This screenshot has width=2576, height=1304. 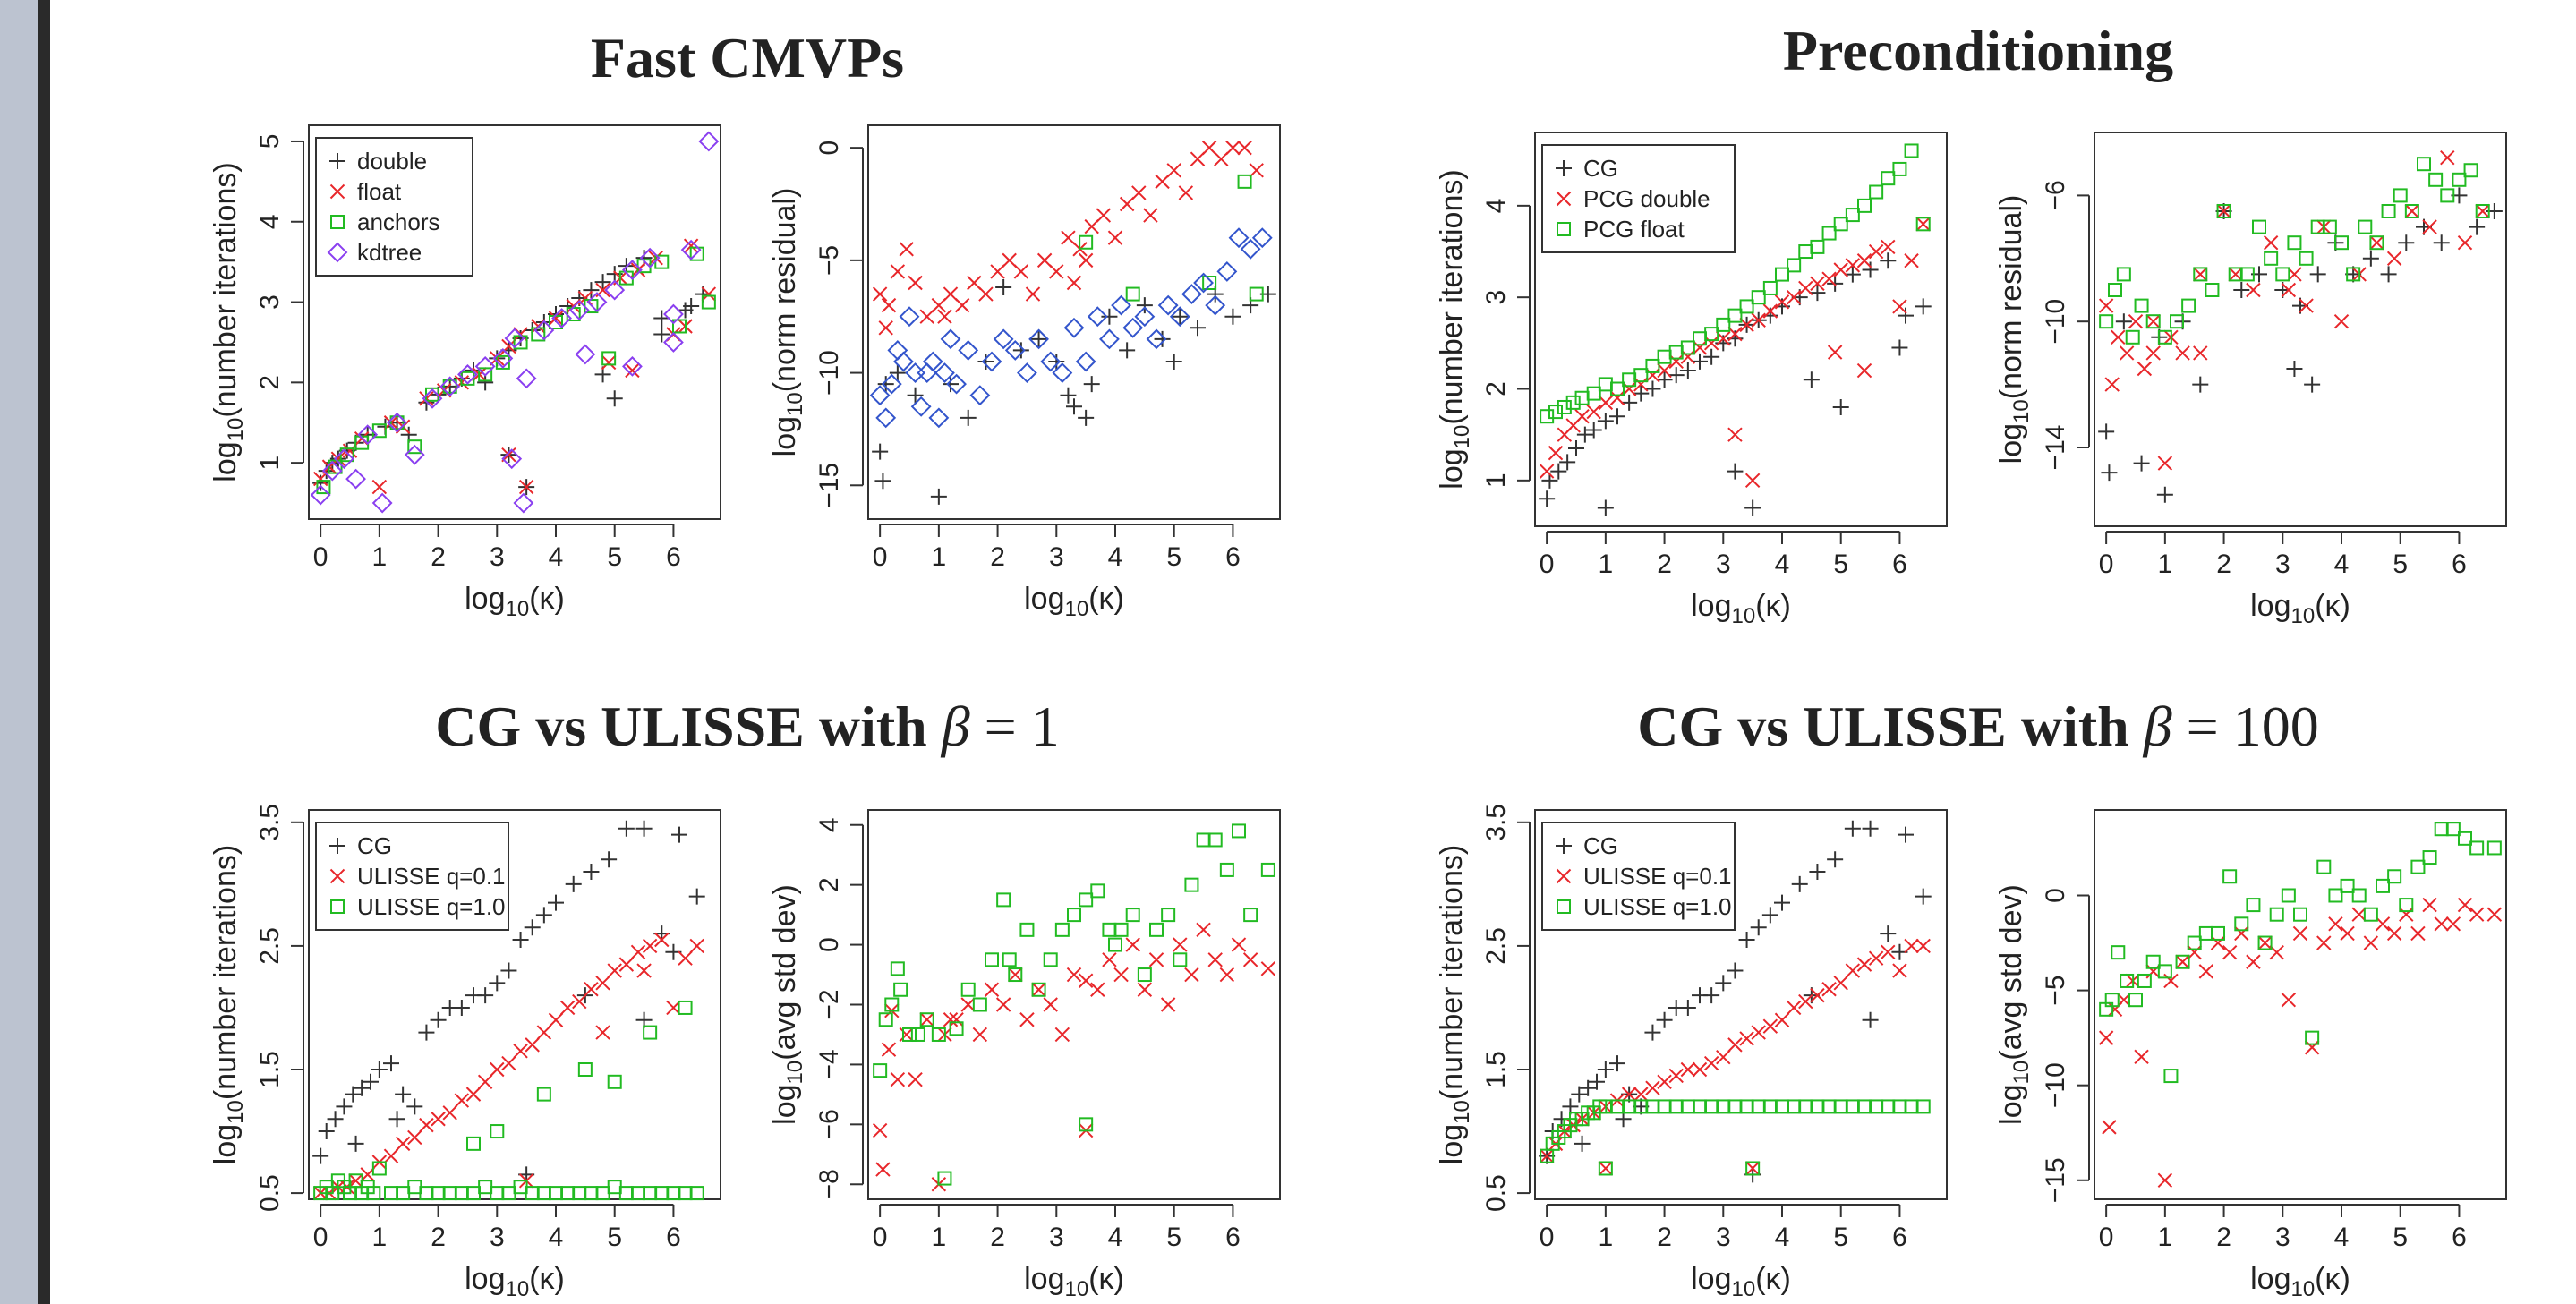 What do you see at coordinates (2400, 1237) in the screenshot?
I see `x-tick-label: 5` at bounding box center [2400, 1237].